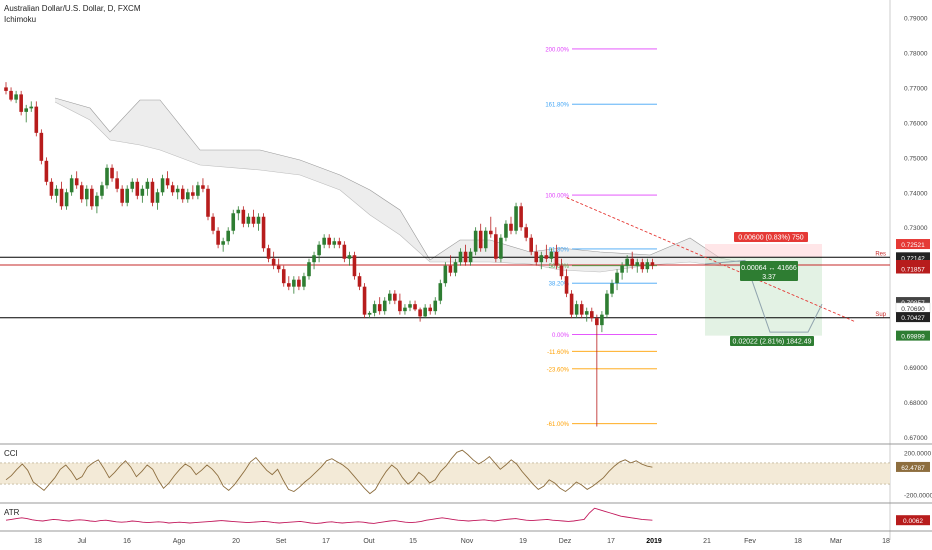  Describe the element at coordinates (557, 106) in the screenshot. I see `fib-level-label: 161.80%` at that location.